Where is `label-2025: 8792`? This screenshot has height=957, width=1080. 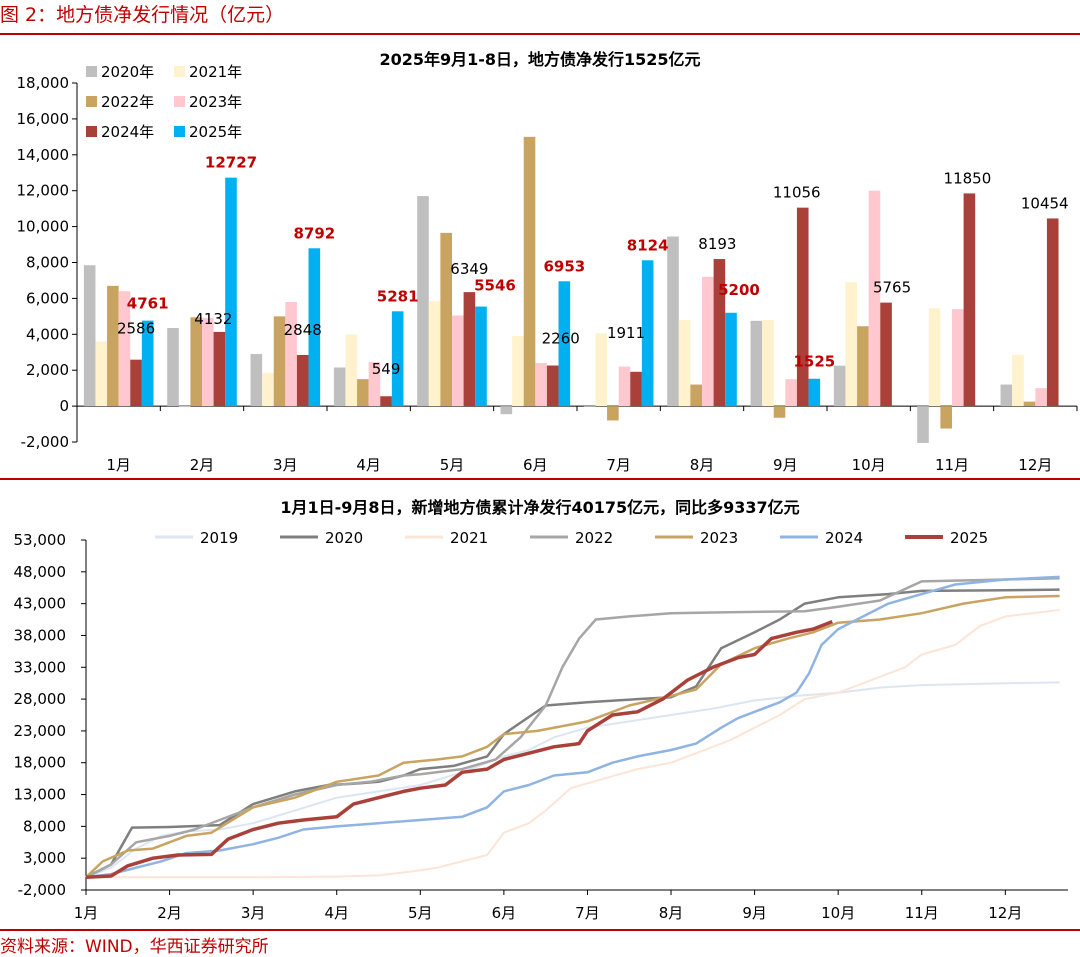
label-2025: 8792 is located at coordinates (314, 233).